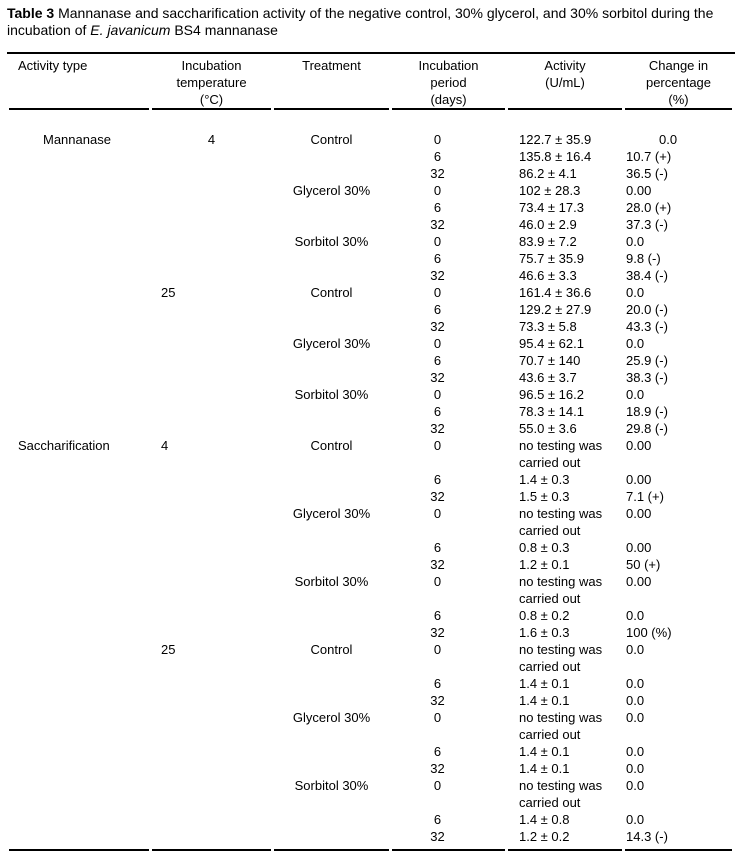  Describe the element at coordinates (647, 309) in the screenshot. I see `cell-change: 20.0 (-)` at that location.